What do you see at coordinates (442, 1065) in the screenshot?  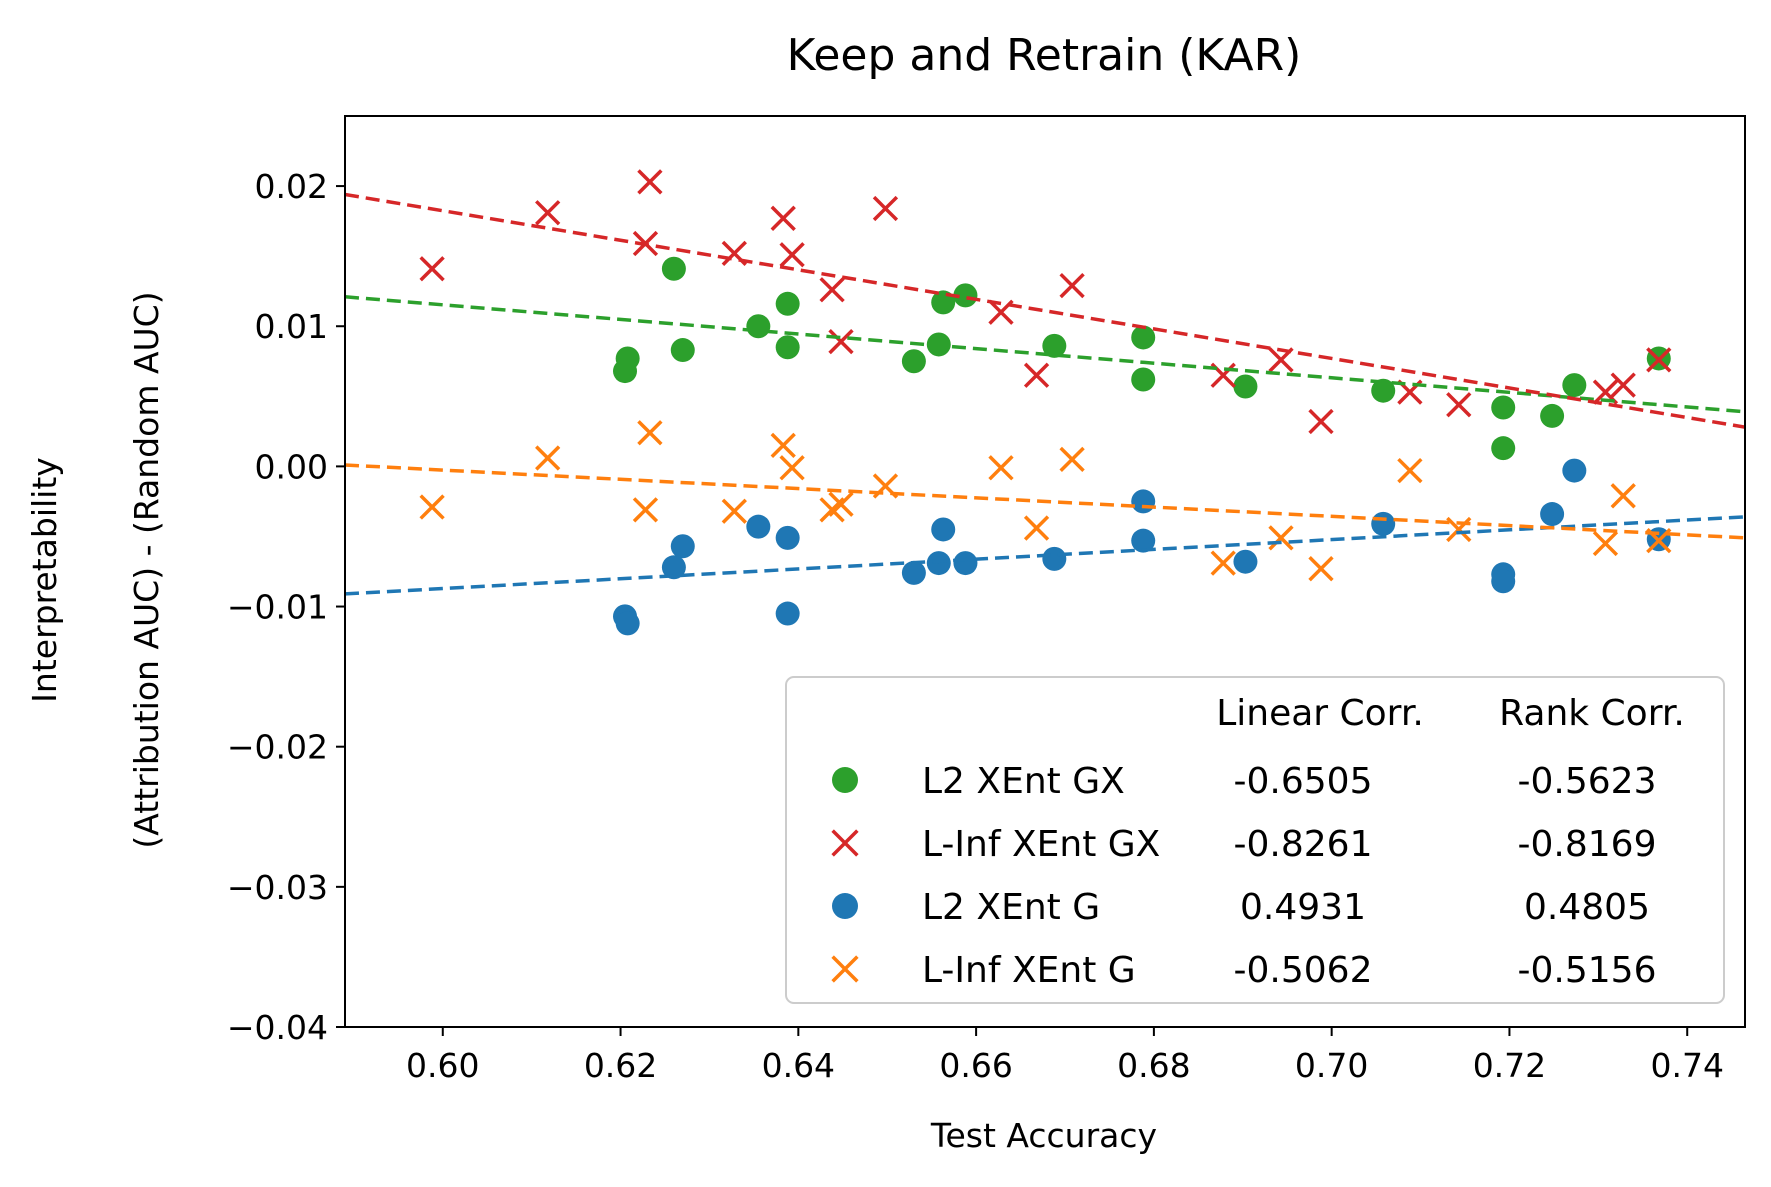 I see `x-tick-label: 0.60` at bounding box center [442, 1065].